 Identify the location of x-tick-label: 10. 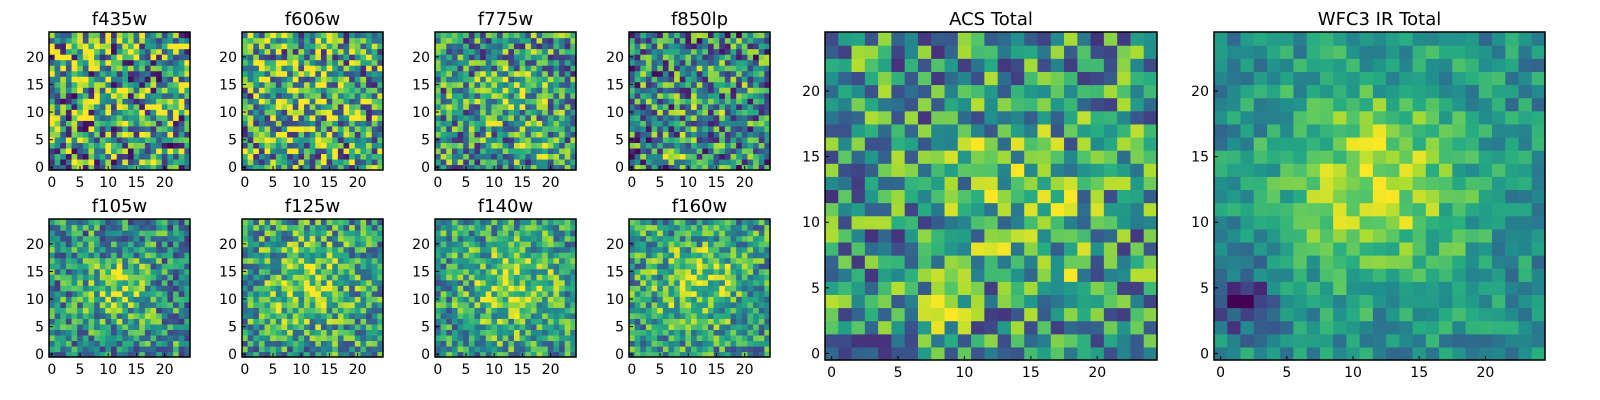
(494, 370).